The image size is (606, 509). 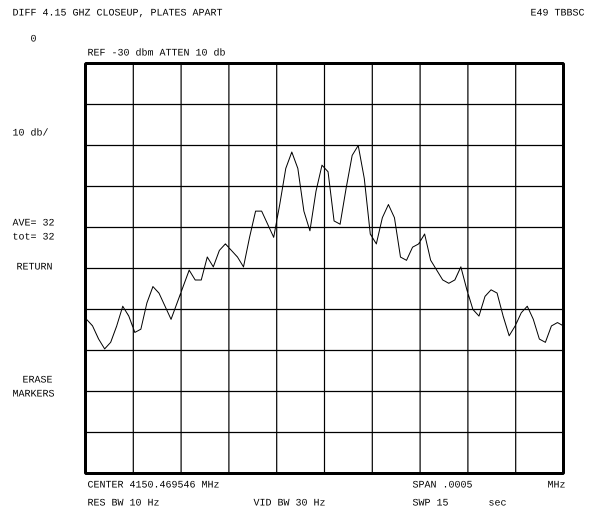 What do you see at coordinates (33, 238) in the screenshot?
I see `text: tot= 32` at bounding box center [33, 238].